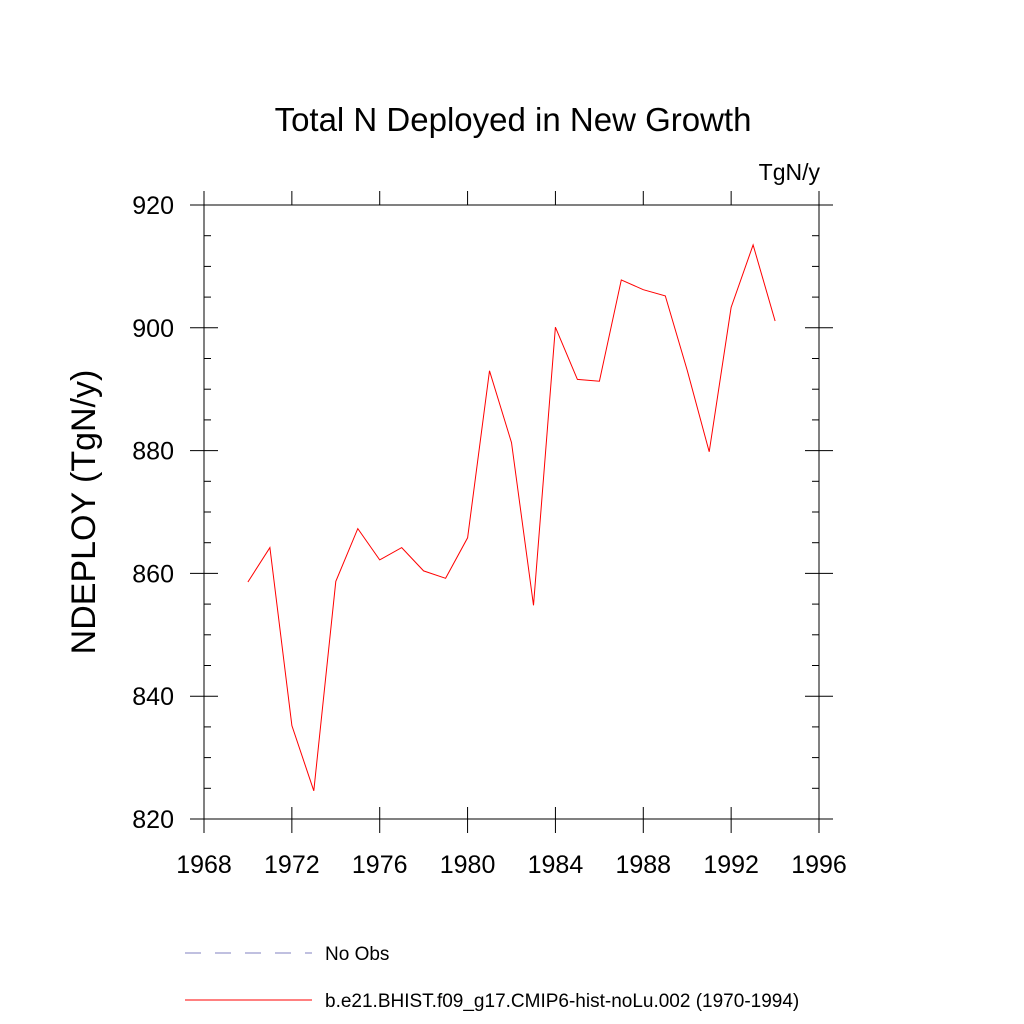 The image size is (1024, 1024). I want to click on chart-title: Total N Deployed in New Growth, so click(513, 119).